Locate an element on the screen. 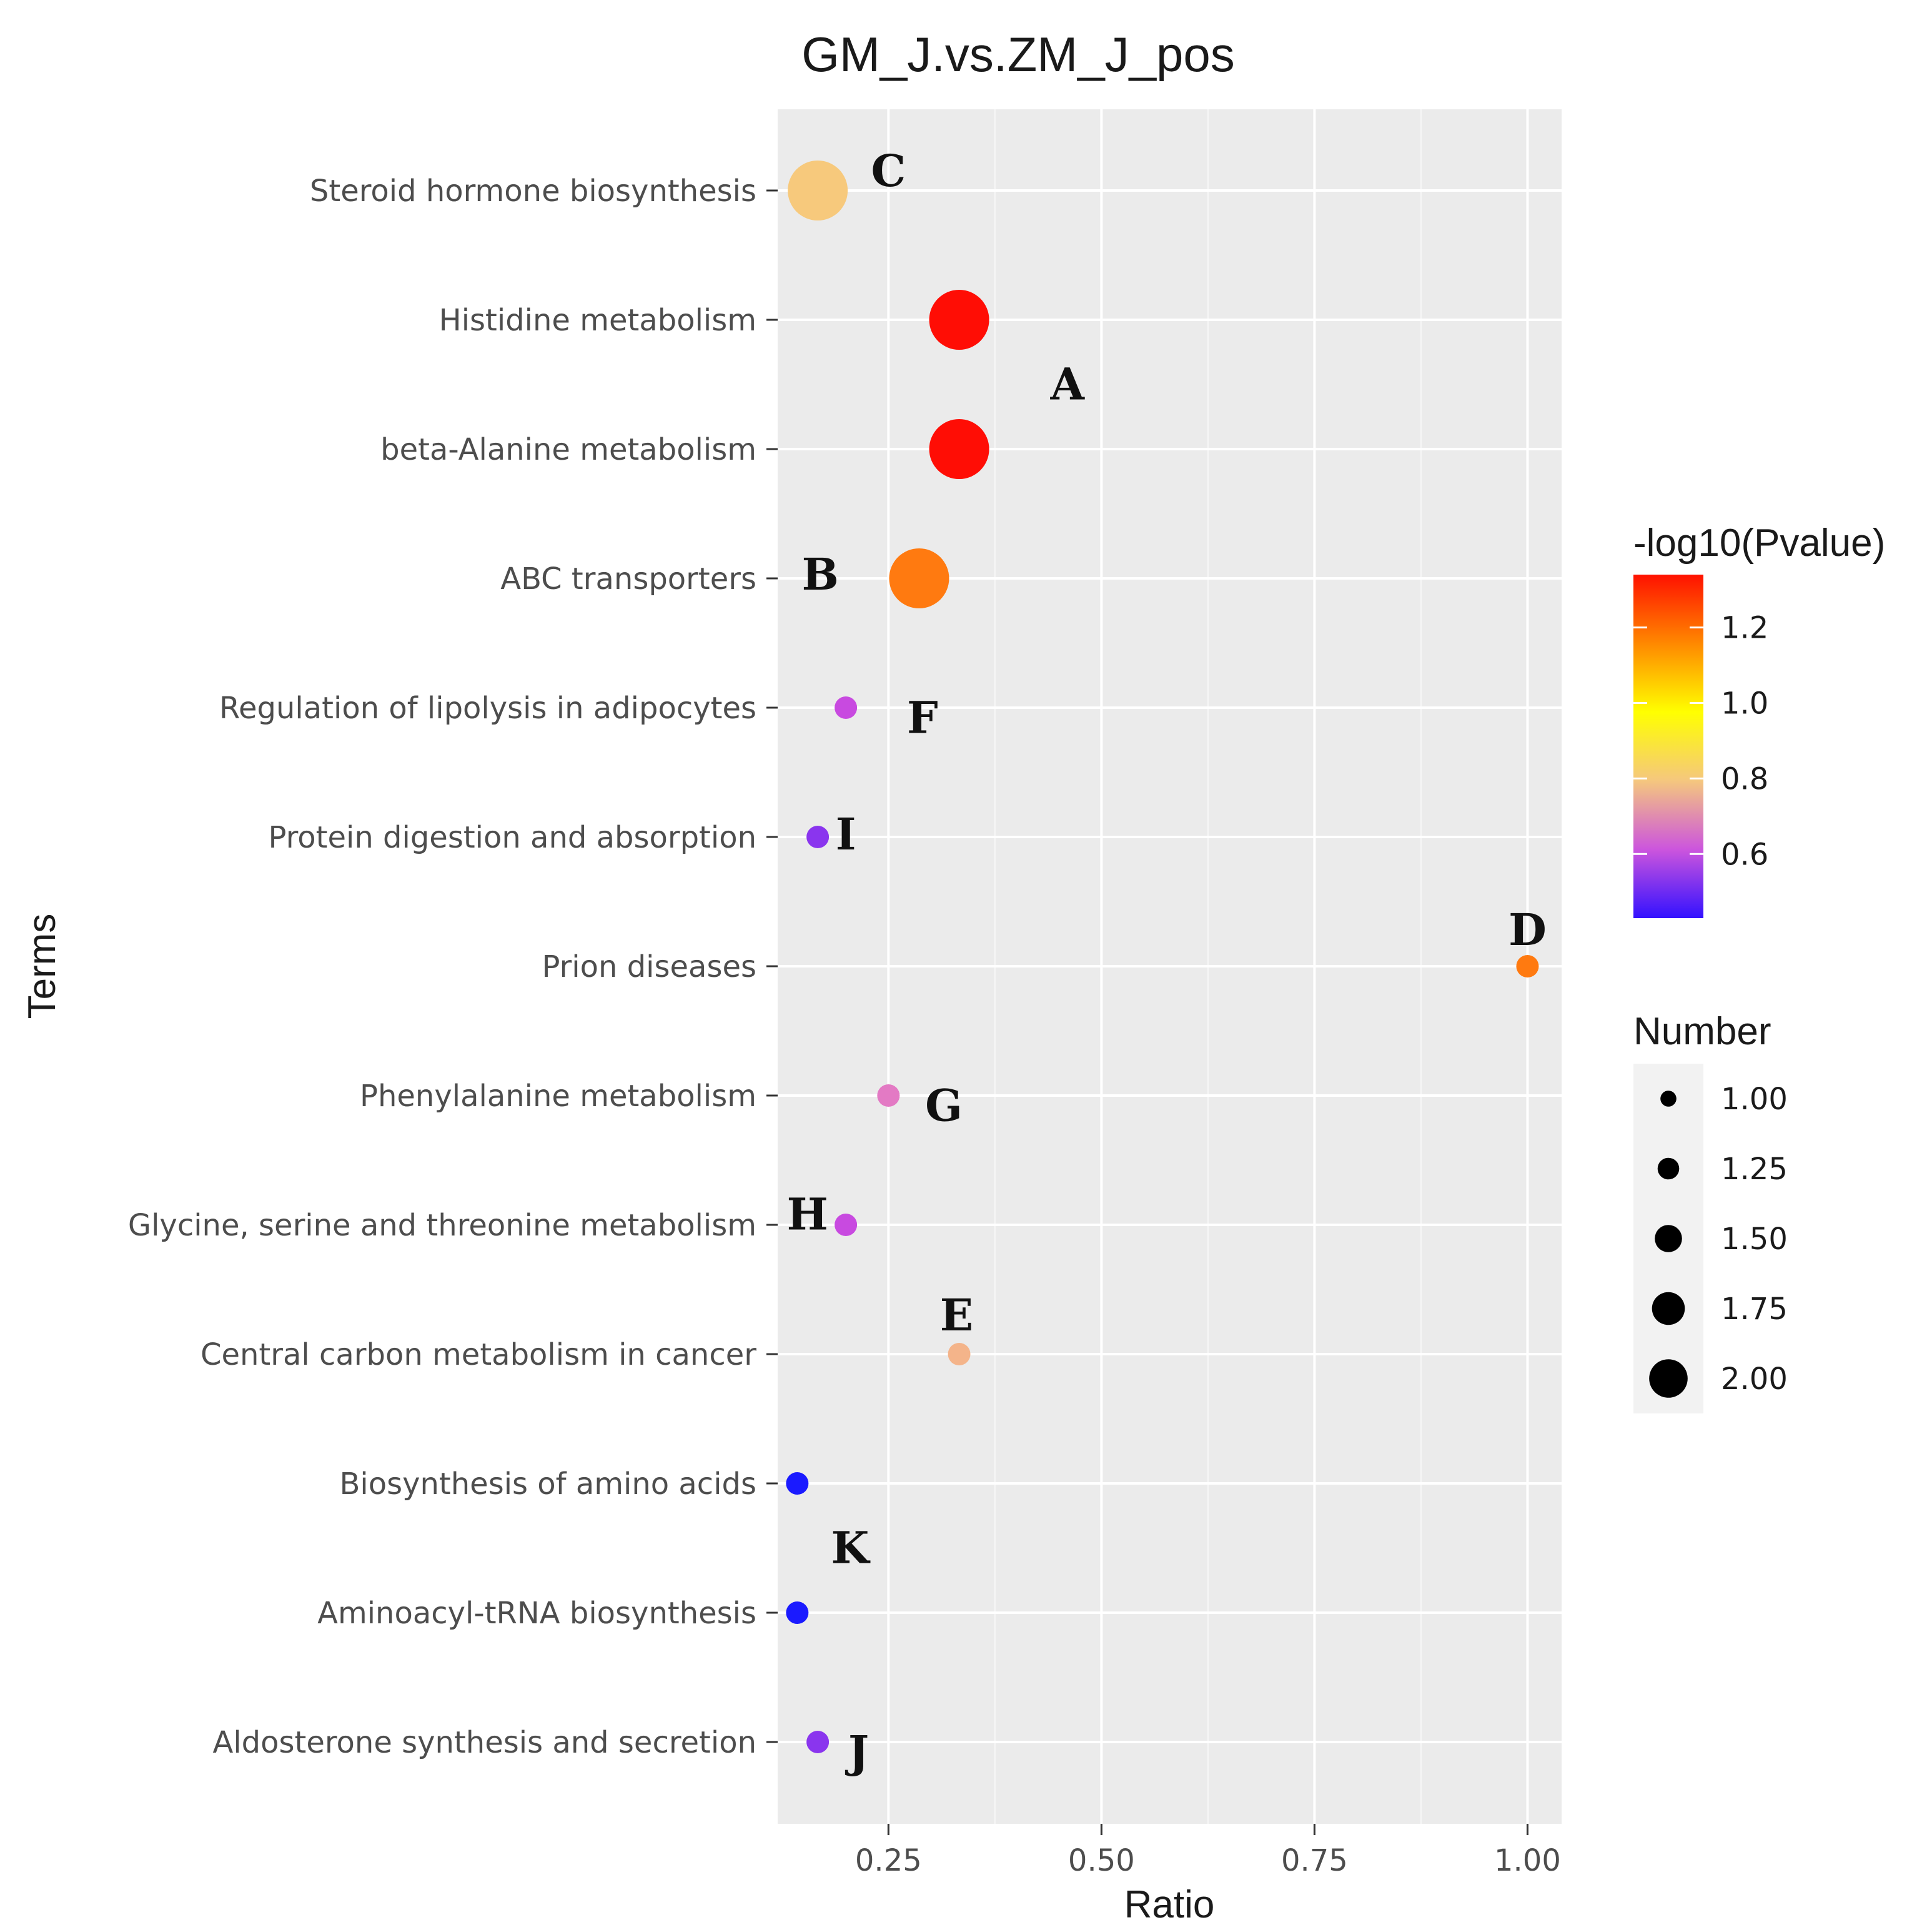 This screenshot has width=1932, height=1925. y-tick-label: Regulation of lipolysis in adipocytes is located at coordinates (487, 708).